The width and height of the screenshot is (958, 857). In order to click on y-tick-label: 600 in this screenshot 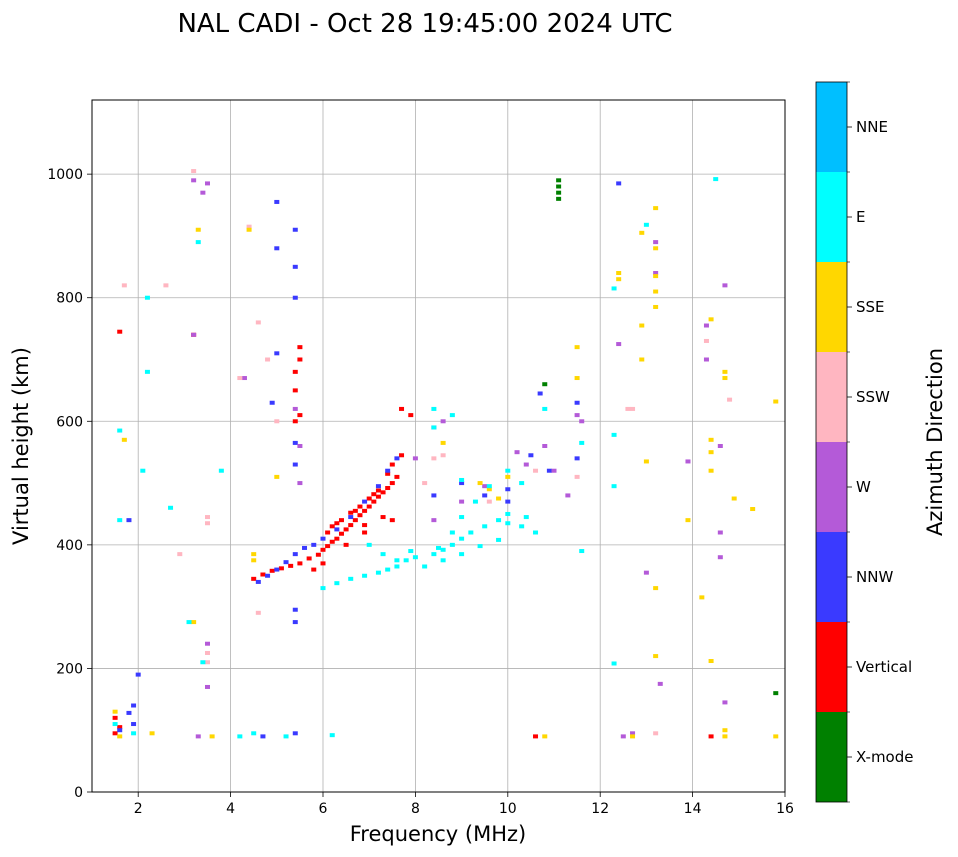, I will do `click(69, 422)`.